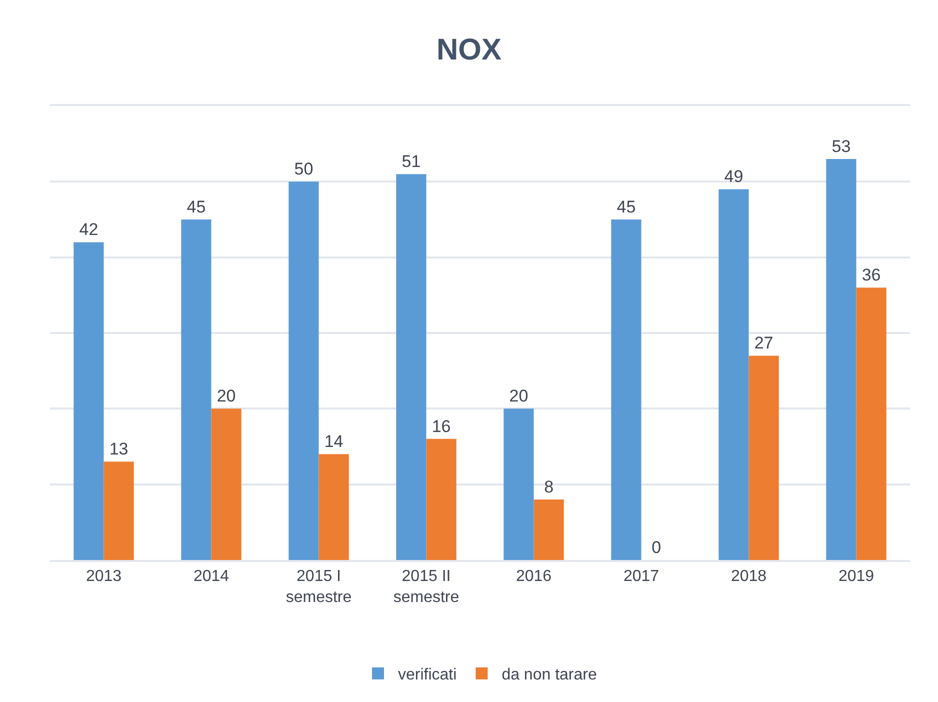 This screenshot has width=938, height=702. Describe the element at coordinates (534, 577) in the screenshot. I see `x-tick-label: 2016` at that location.